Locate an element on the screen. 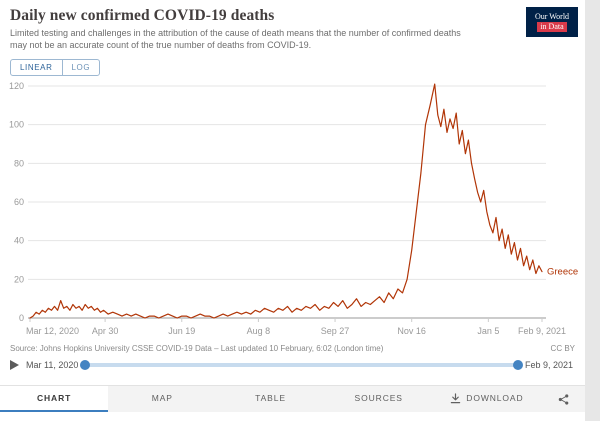 This screenshot has height=421, width=600. timeline-end-label: Feb 9, 2021 is located at coordinates (548, 365).